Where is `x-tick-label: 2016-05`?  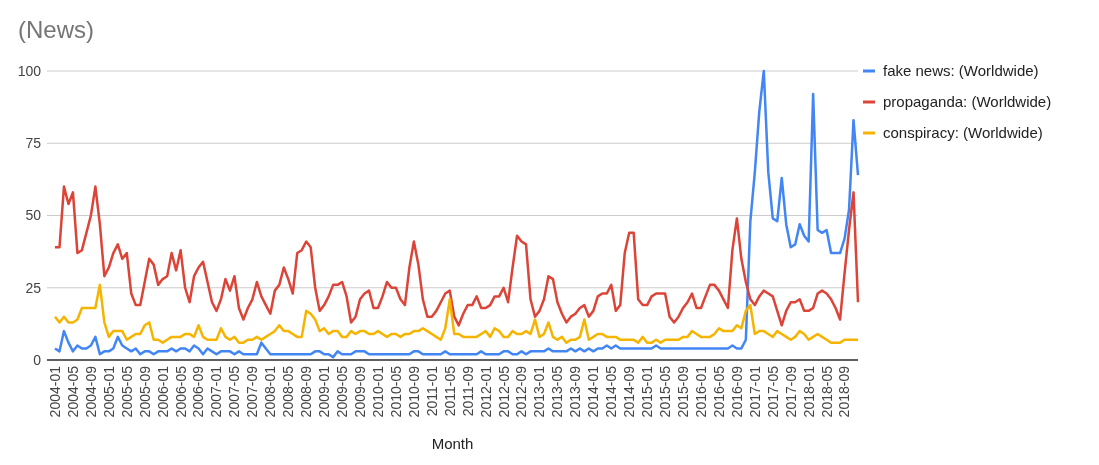
x-tick-label: 2016-05 is located at coordinates (718, 391).